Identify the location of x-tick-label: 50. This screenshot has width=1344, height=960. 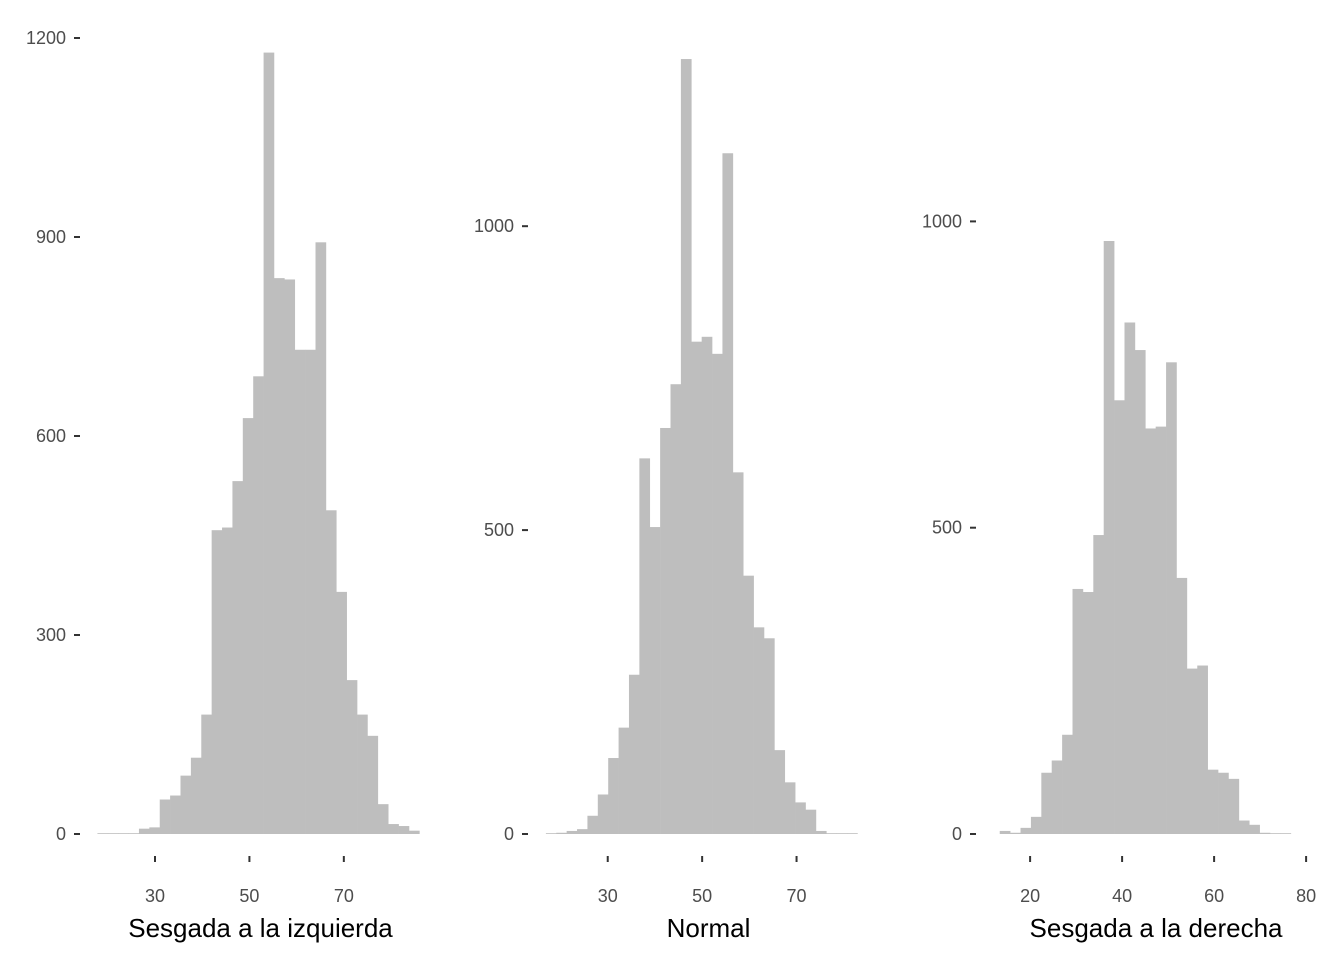
(249, 896).